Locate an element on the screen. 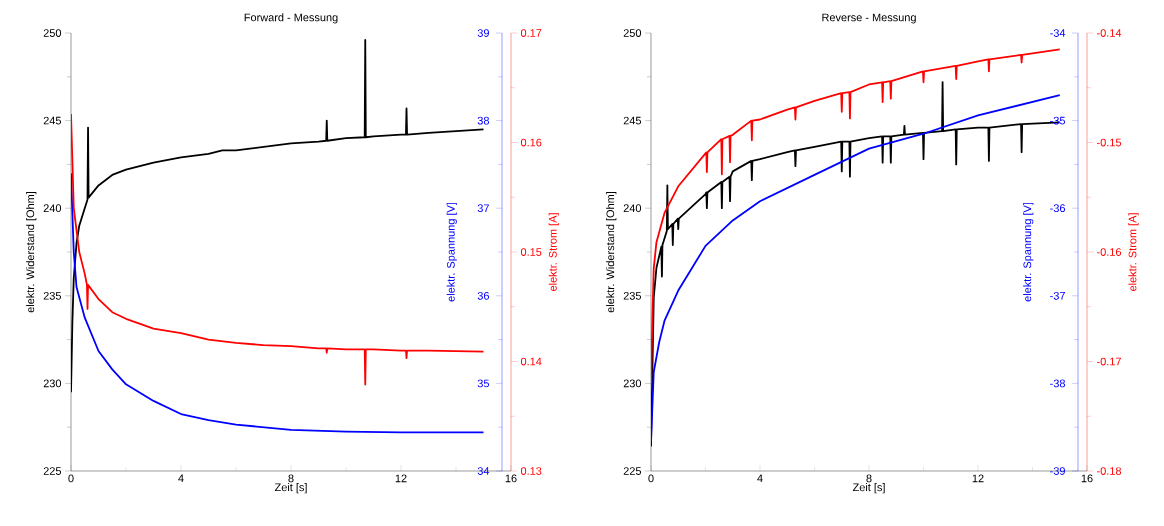  y2-tick-label: -38 is located at coordinates (1058, 383).